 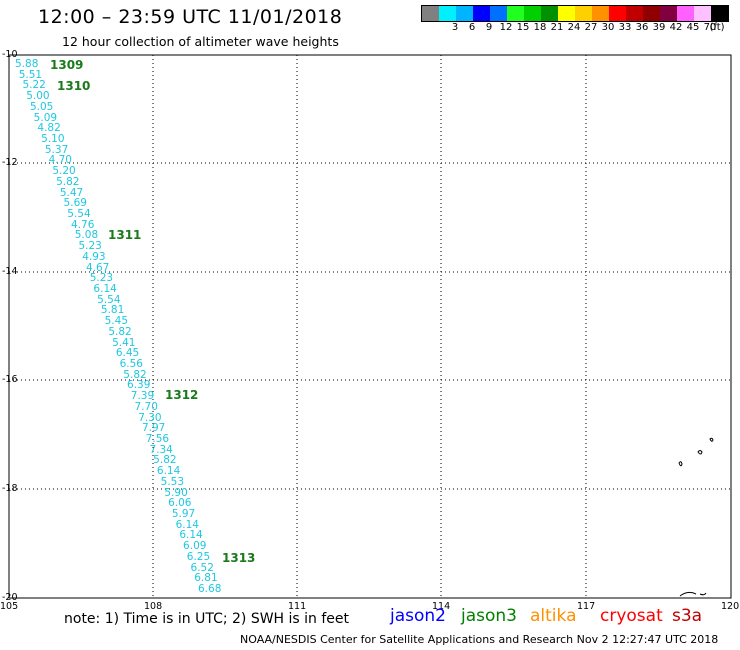 What do you see at coordinates (176, 492) in the screenshot?
I see `wave-height-value: 5.90` at bounding box center [176, 492].